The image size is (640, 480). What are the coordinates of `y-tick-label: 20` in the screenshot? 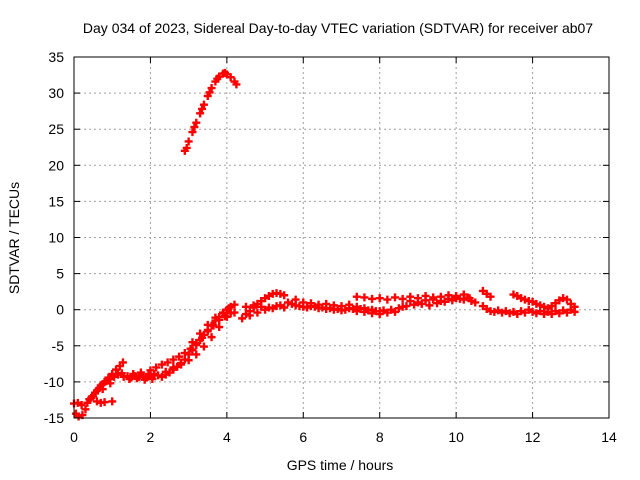 It's located at (56, 165).